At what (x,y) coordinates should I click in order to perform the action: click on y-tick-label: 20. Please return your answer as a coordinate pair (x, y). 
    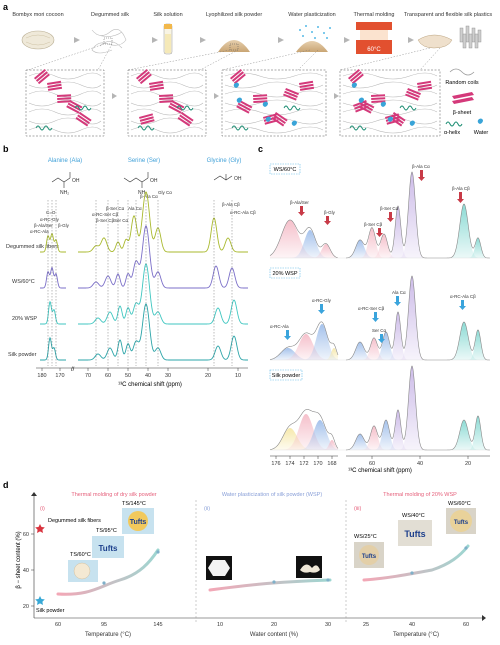
    Looking at the image, I should click on (26, 607).